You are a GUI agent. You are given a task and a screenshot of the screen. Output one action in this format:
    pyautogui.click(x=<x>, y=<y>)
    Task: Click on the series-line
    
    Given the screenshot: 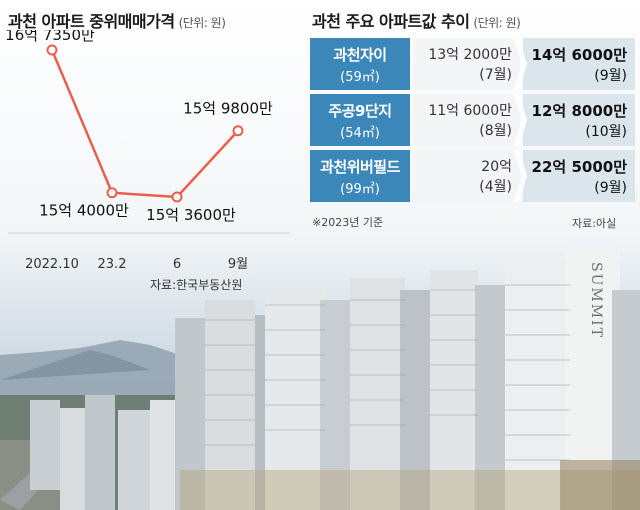 What is the action you would take?
    pyautogui.click(x=144, y=124)
    